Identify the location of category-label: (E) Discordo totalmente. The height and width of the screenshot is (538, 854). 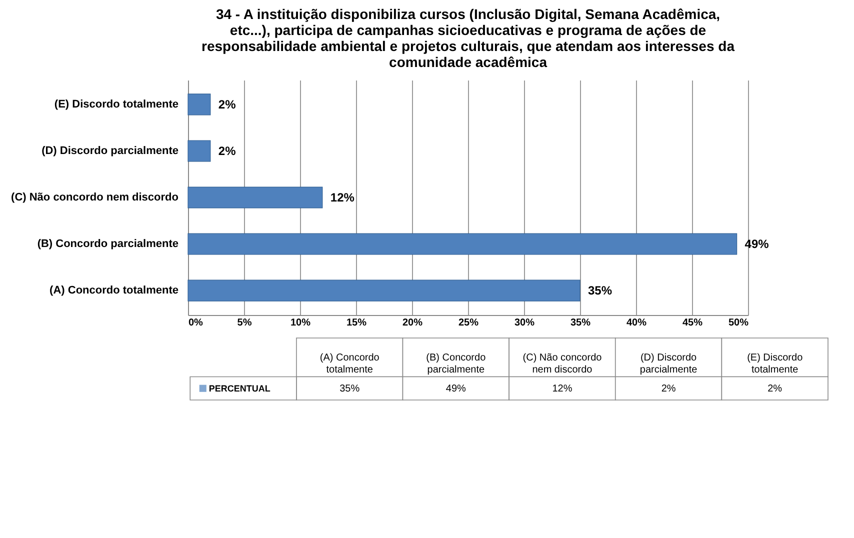
(775, 364).